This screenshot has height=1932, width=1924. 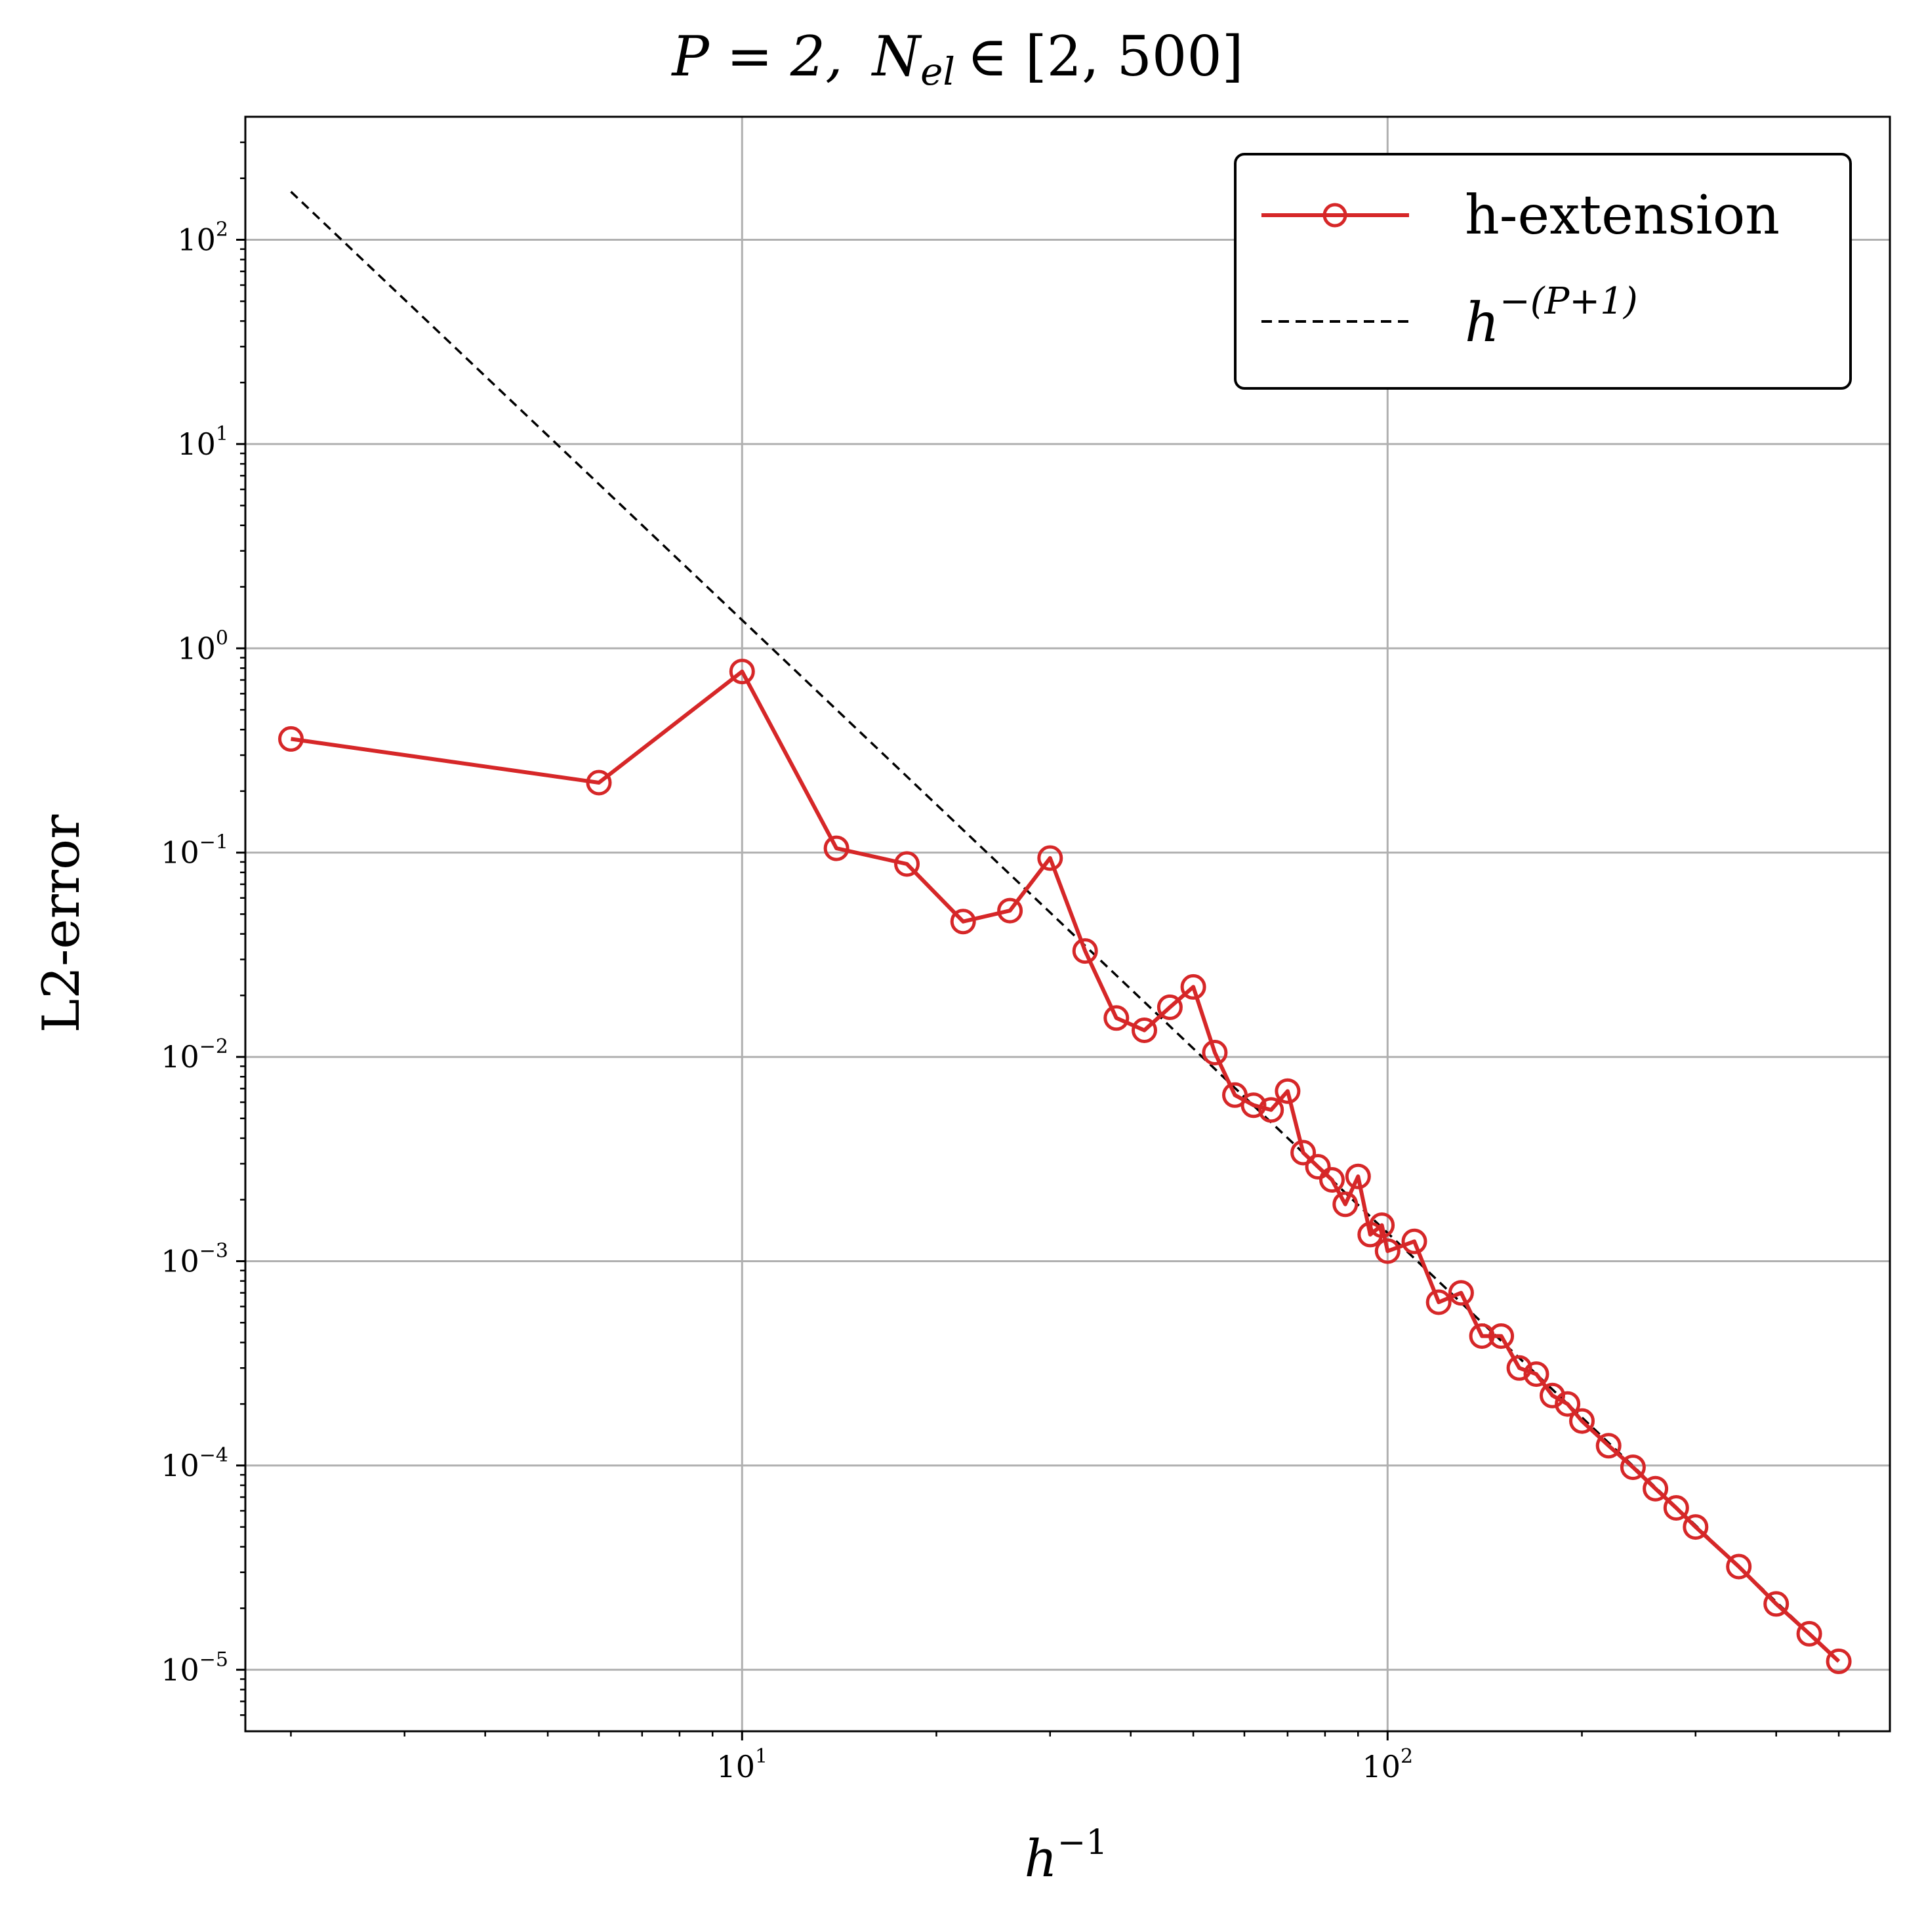 I want to click on legend-box, so click(x=1543, y=271).